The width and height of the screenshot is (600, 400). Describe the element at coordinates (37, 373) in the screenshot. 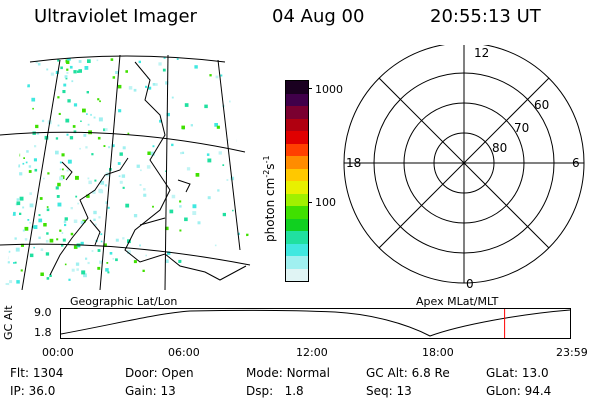

I see `info-flt: Flt: 1304` at that location.